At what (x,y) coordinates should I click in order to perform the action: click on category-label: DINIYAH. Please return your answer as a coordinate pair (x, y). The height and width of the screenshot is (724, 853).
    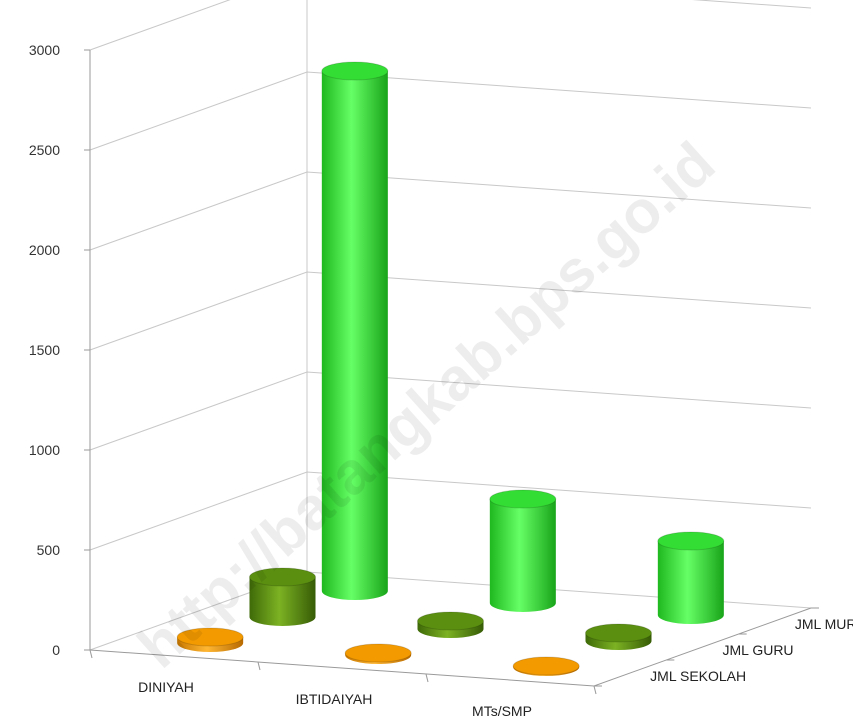
    Looking at the image, I should click on (166, 687).